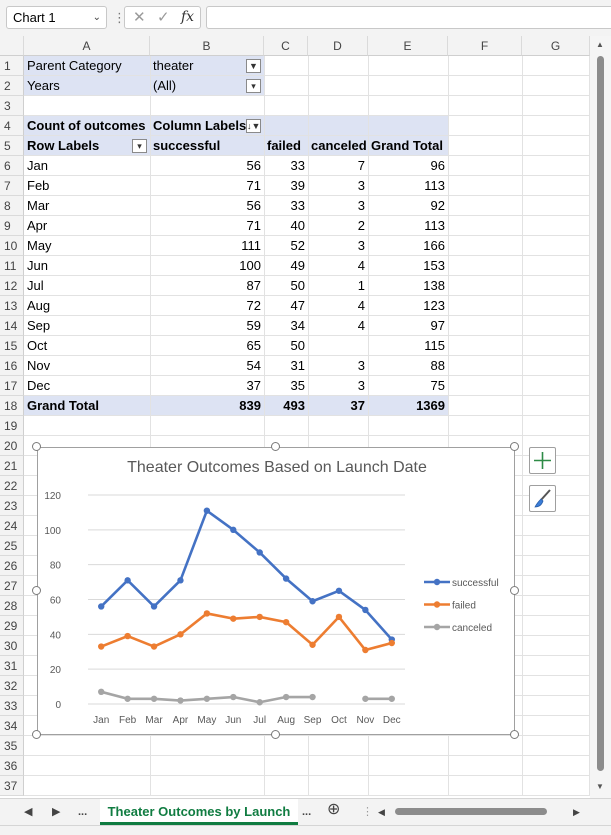 This screenshot has width=611, height=835. What do you see at coordinates (434, 305) in the screenshot?
I see `pivot-value-cell-total: 123` at bounding box center [434, 305].